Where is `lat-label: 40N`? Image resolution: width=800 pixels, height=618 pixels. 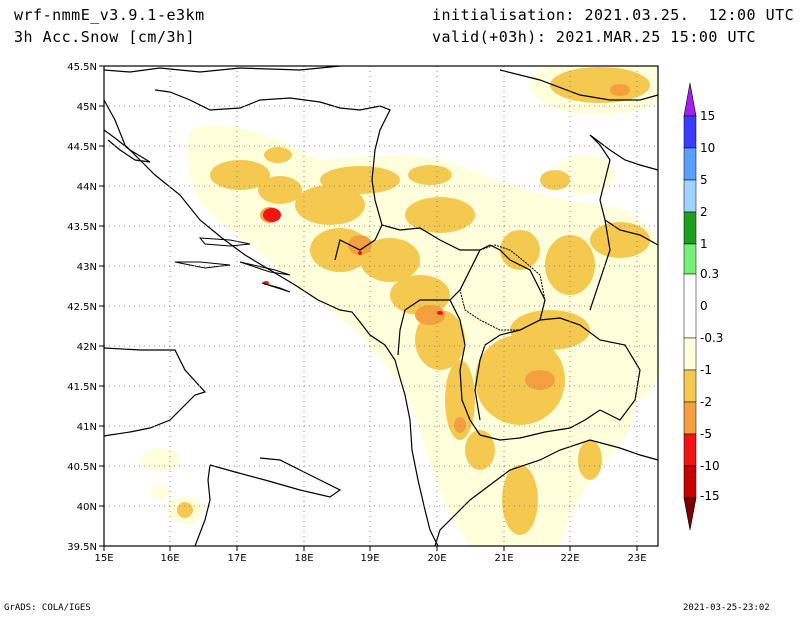 lat-label: 40N is located at coordinates (87, 507).